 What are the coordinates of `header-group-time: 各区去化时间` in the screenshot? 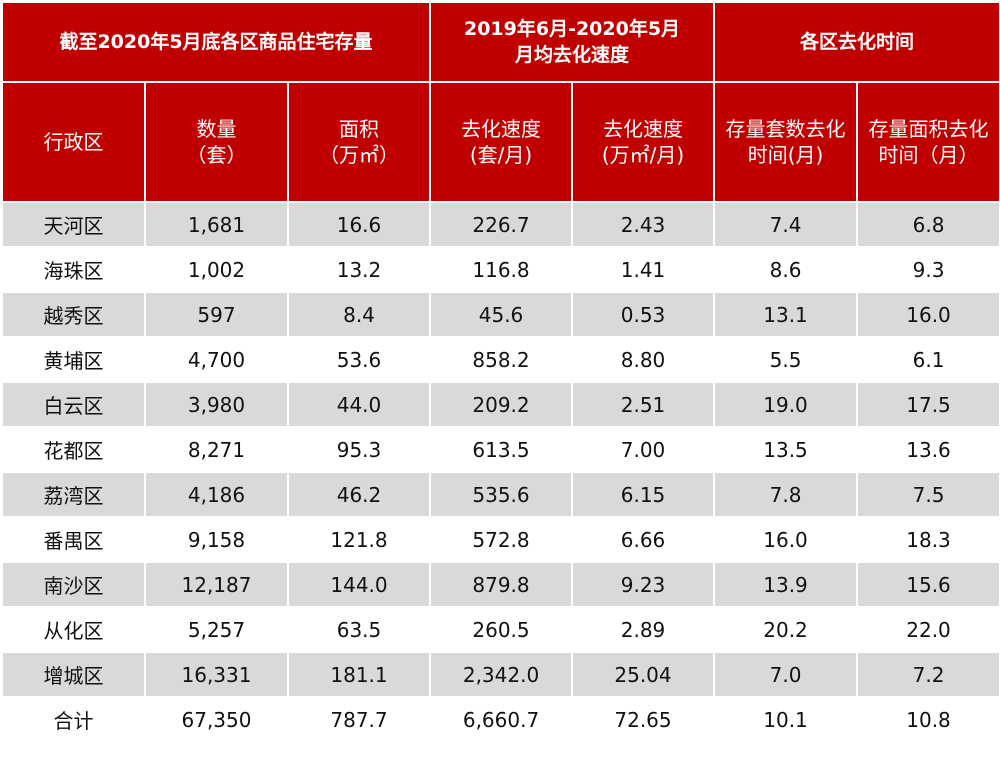 It's located at (856, 42).